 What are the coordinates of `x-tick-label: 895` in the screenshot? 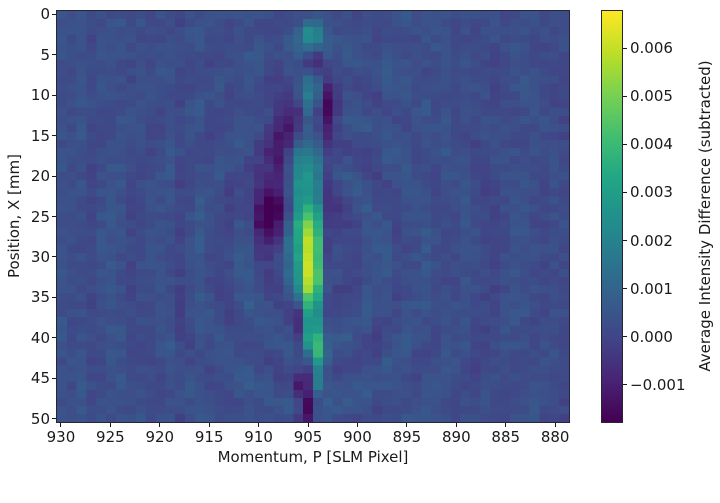 It's located at (407, 437).